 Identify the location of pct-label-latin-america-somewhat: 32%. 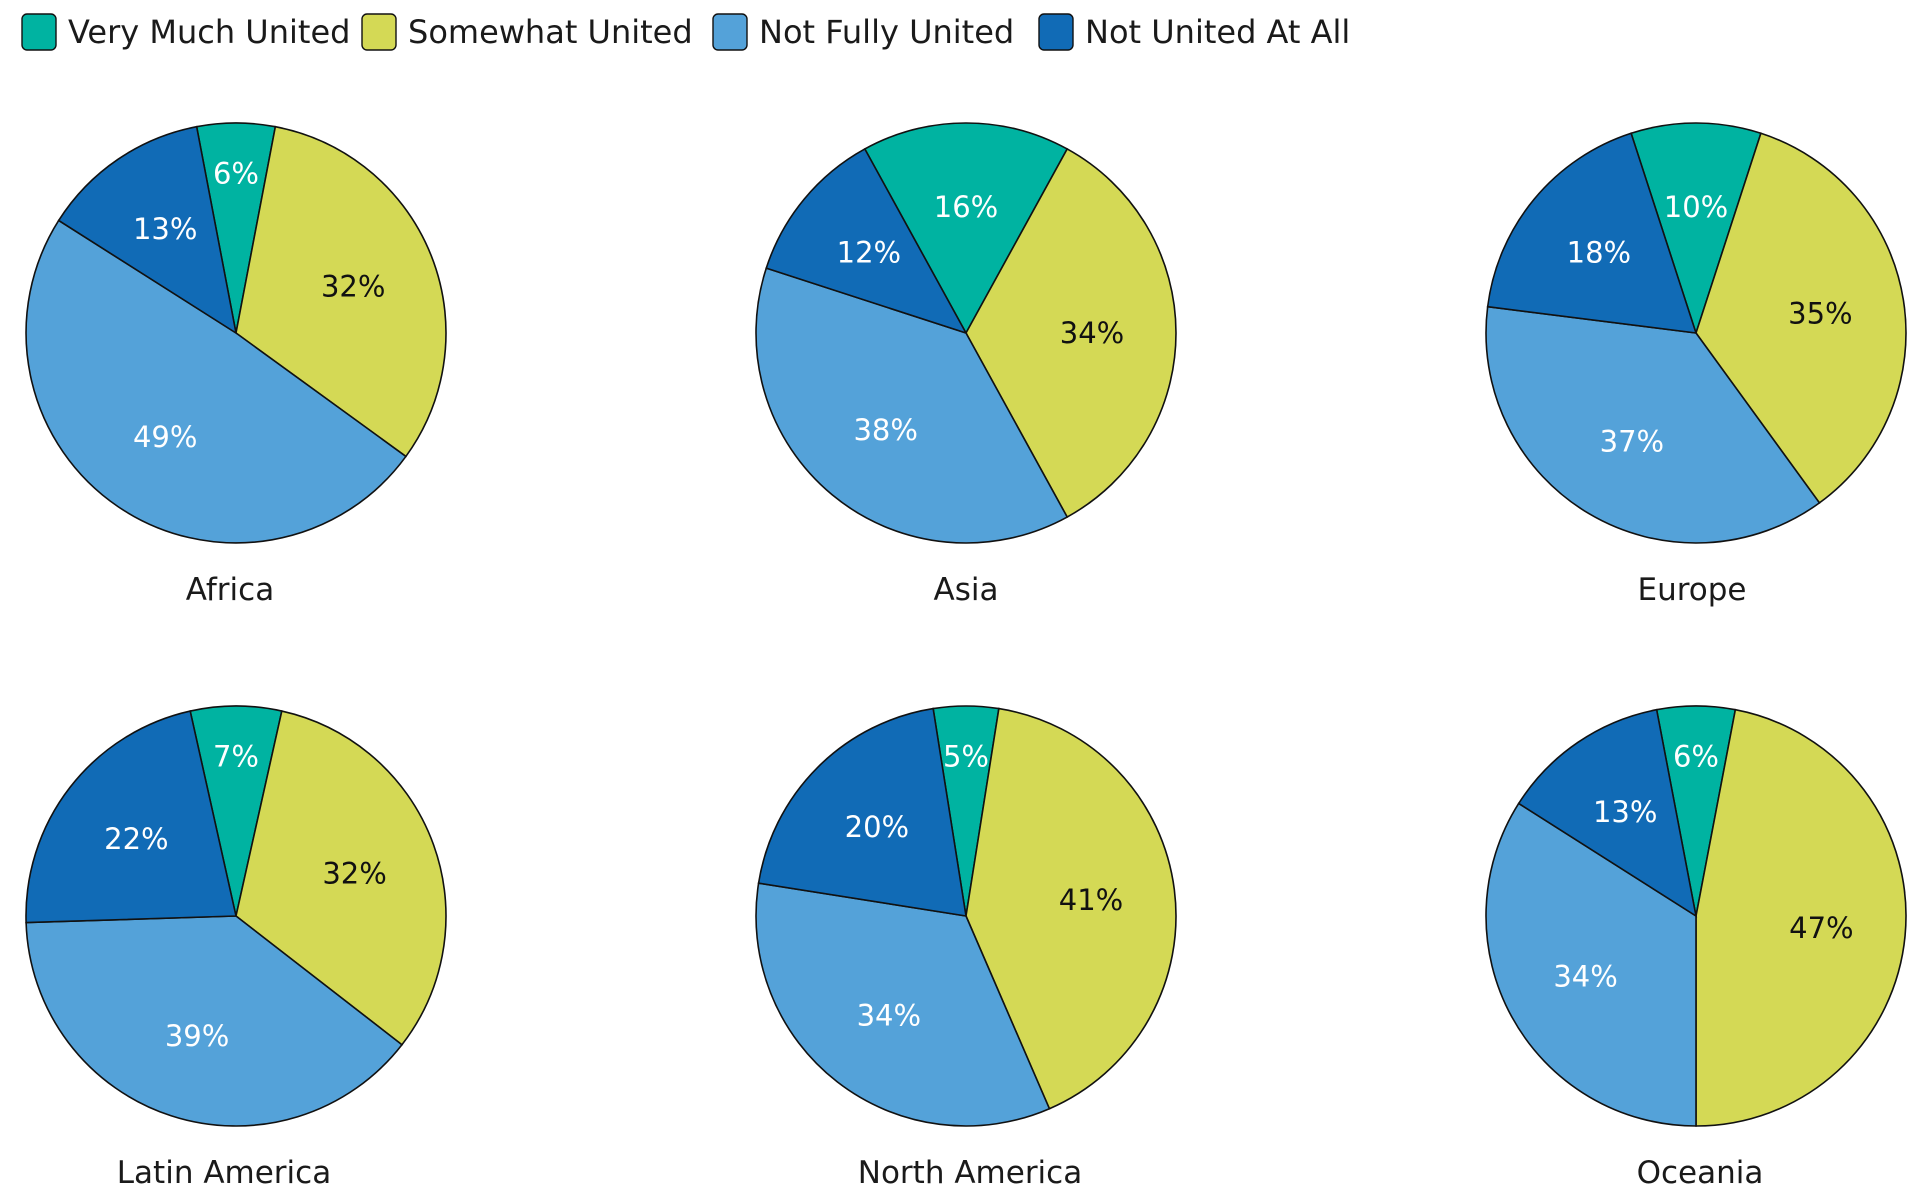
(354, 873).